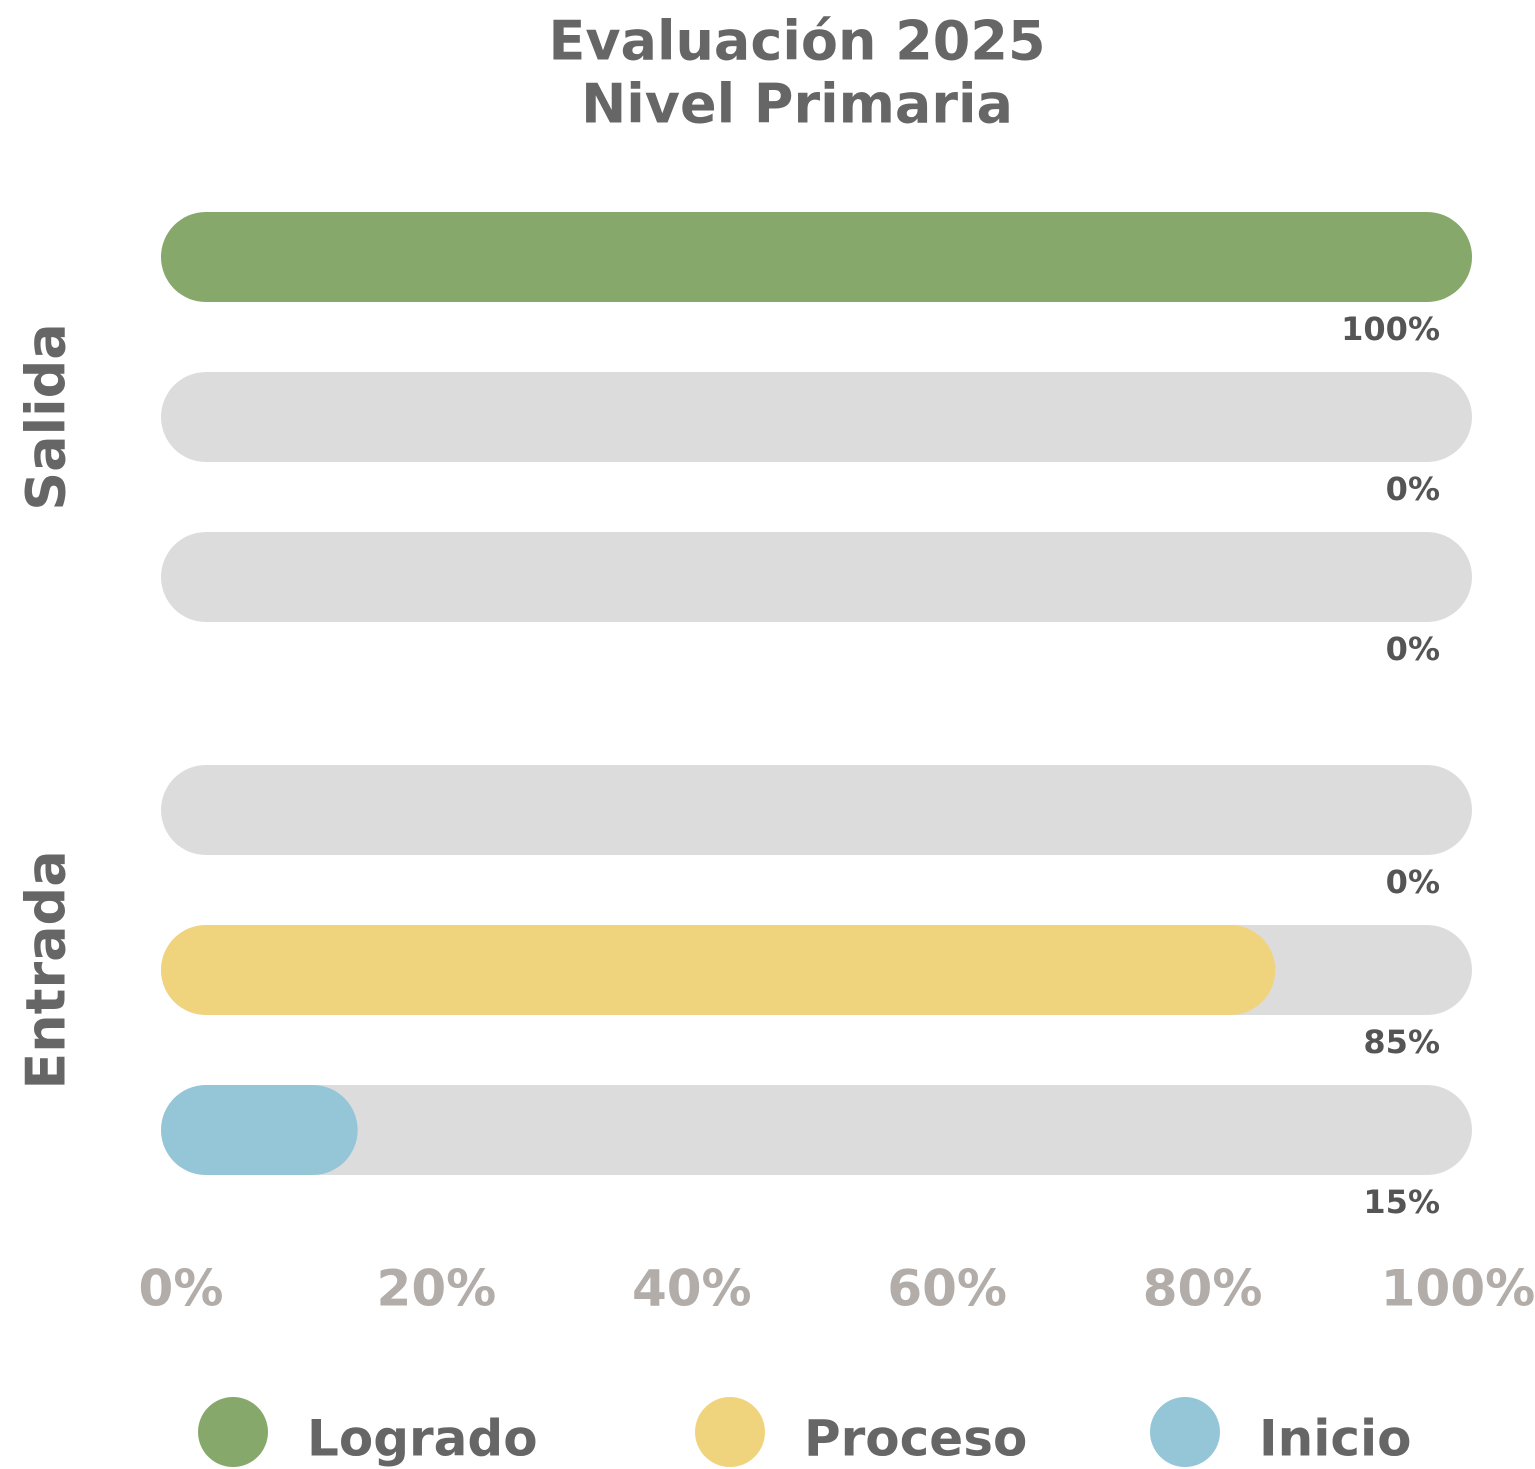 The height and width of the screenshot is (1469, 1535). Describe the element at coordinates (797, 104) in the screenshot. I see `chart-subtitle: Nivel Primaria` at that location.